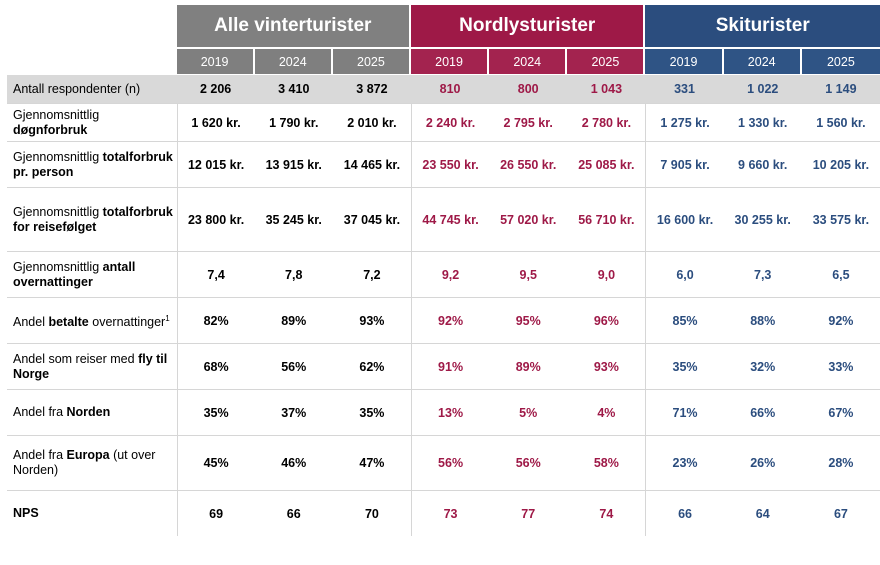 The image size is (880, 565). What do you see at coordinates (215, 219) in the screenshot?
I see `table-cell: 23 800 kr.` at bounding box center [215, 219].